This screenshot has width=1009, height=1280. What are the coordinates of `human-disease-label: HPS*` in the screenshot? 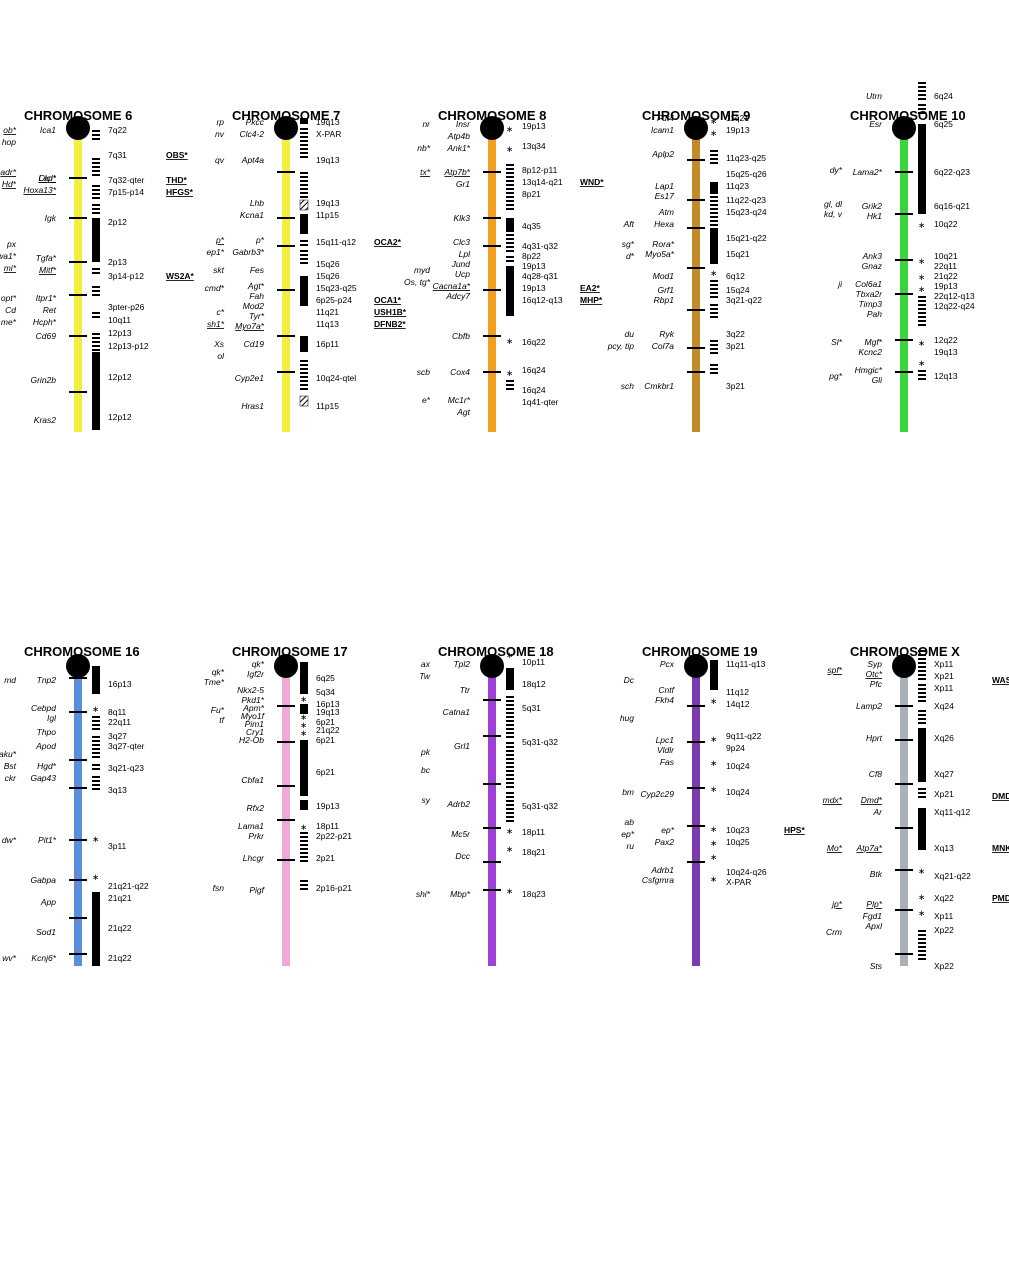 It's located at (794, 830).